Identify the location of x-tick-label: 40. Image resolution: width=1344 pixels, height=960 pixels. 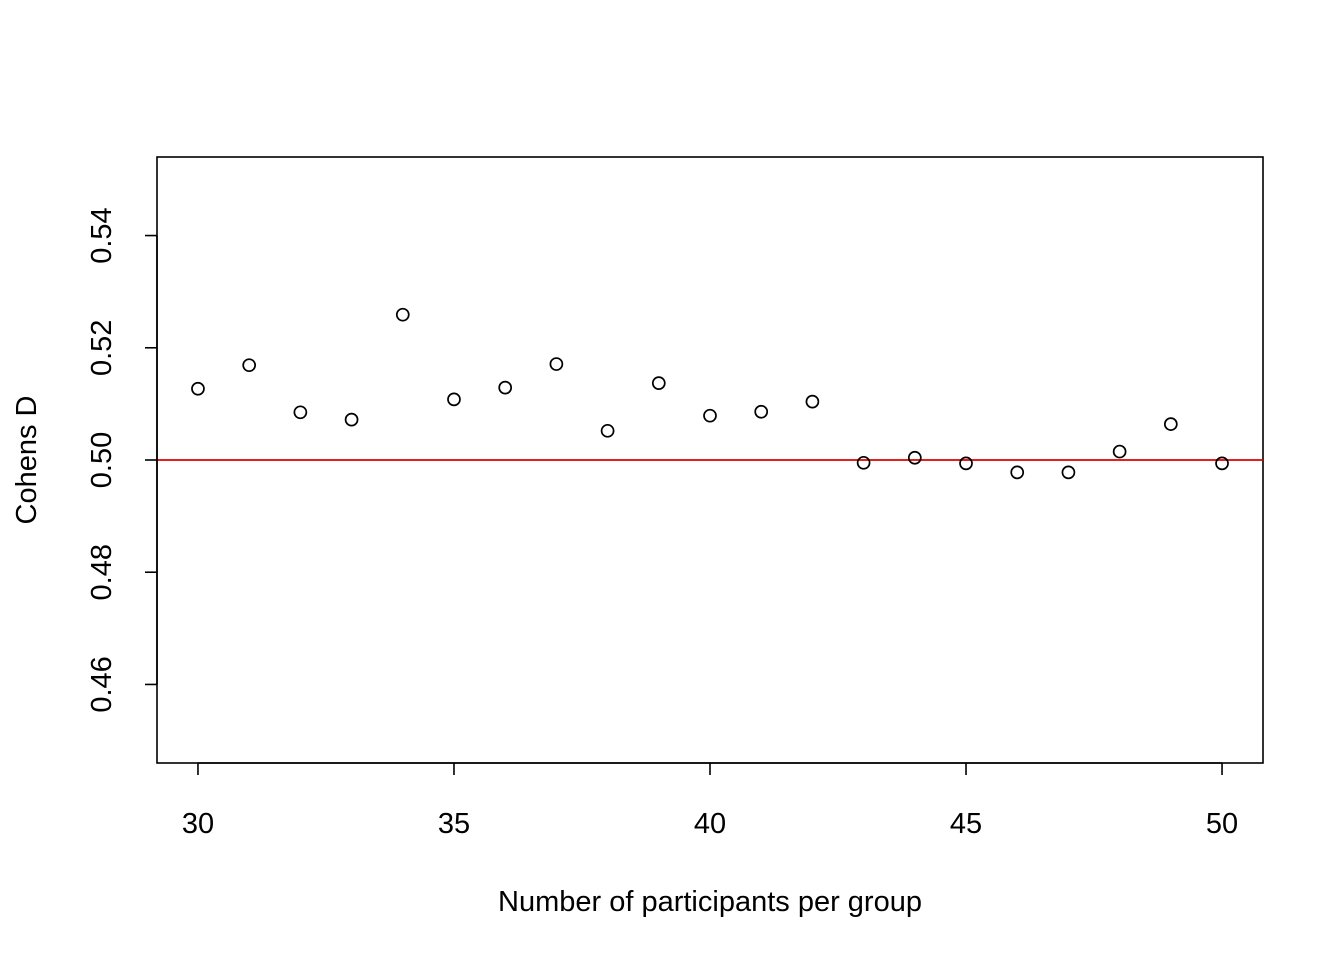
(710, 824).